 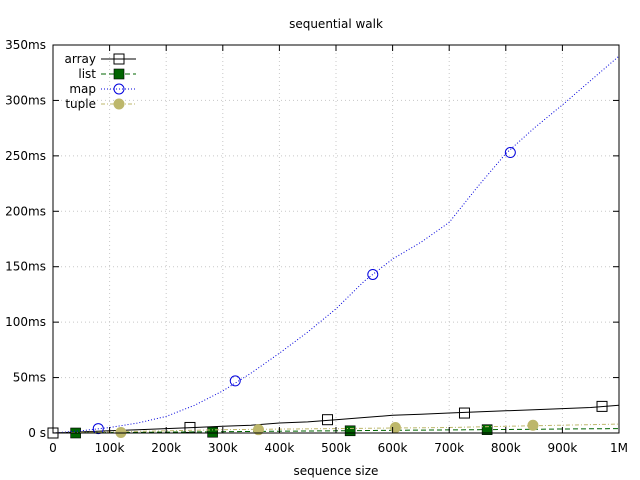 What do you see at coordinates (25, 322) in the screenshot?
I see `y-tick-label: 100ms` at bounding box center [25, 322].